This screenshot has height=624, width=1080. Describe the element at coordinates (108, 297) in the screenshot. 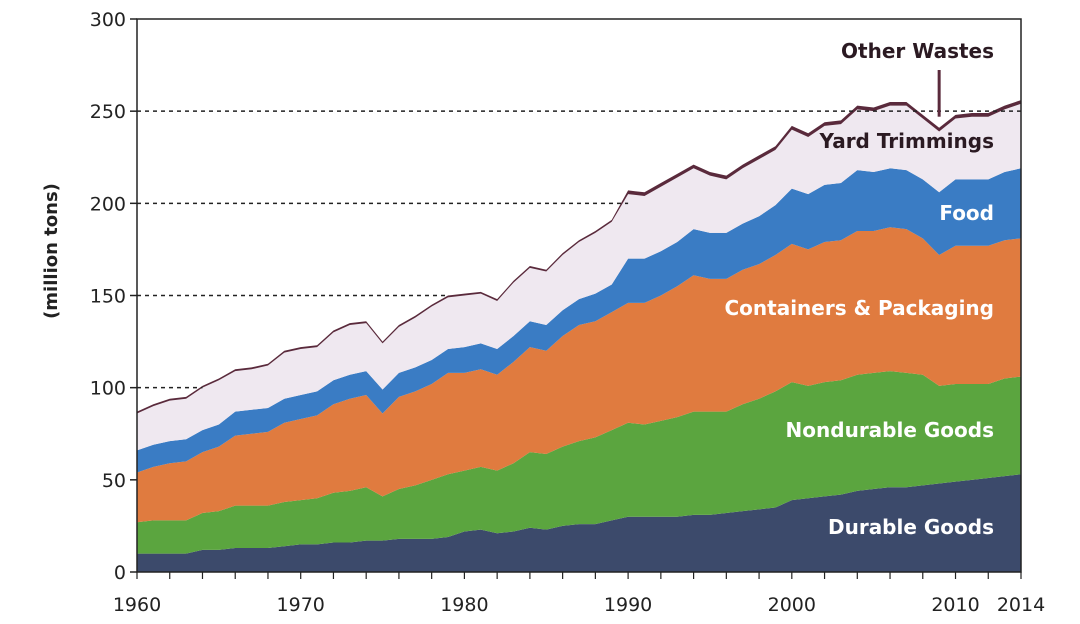

I see `y-tick-label: 150` at that location.